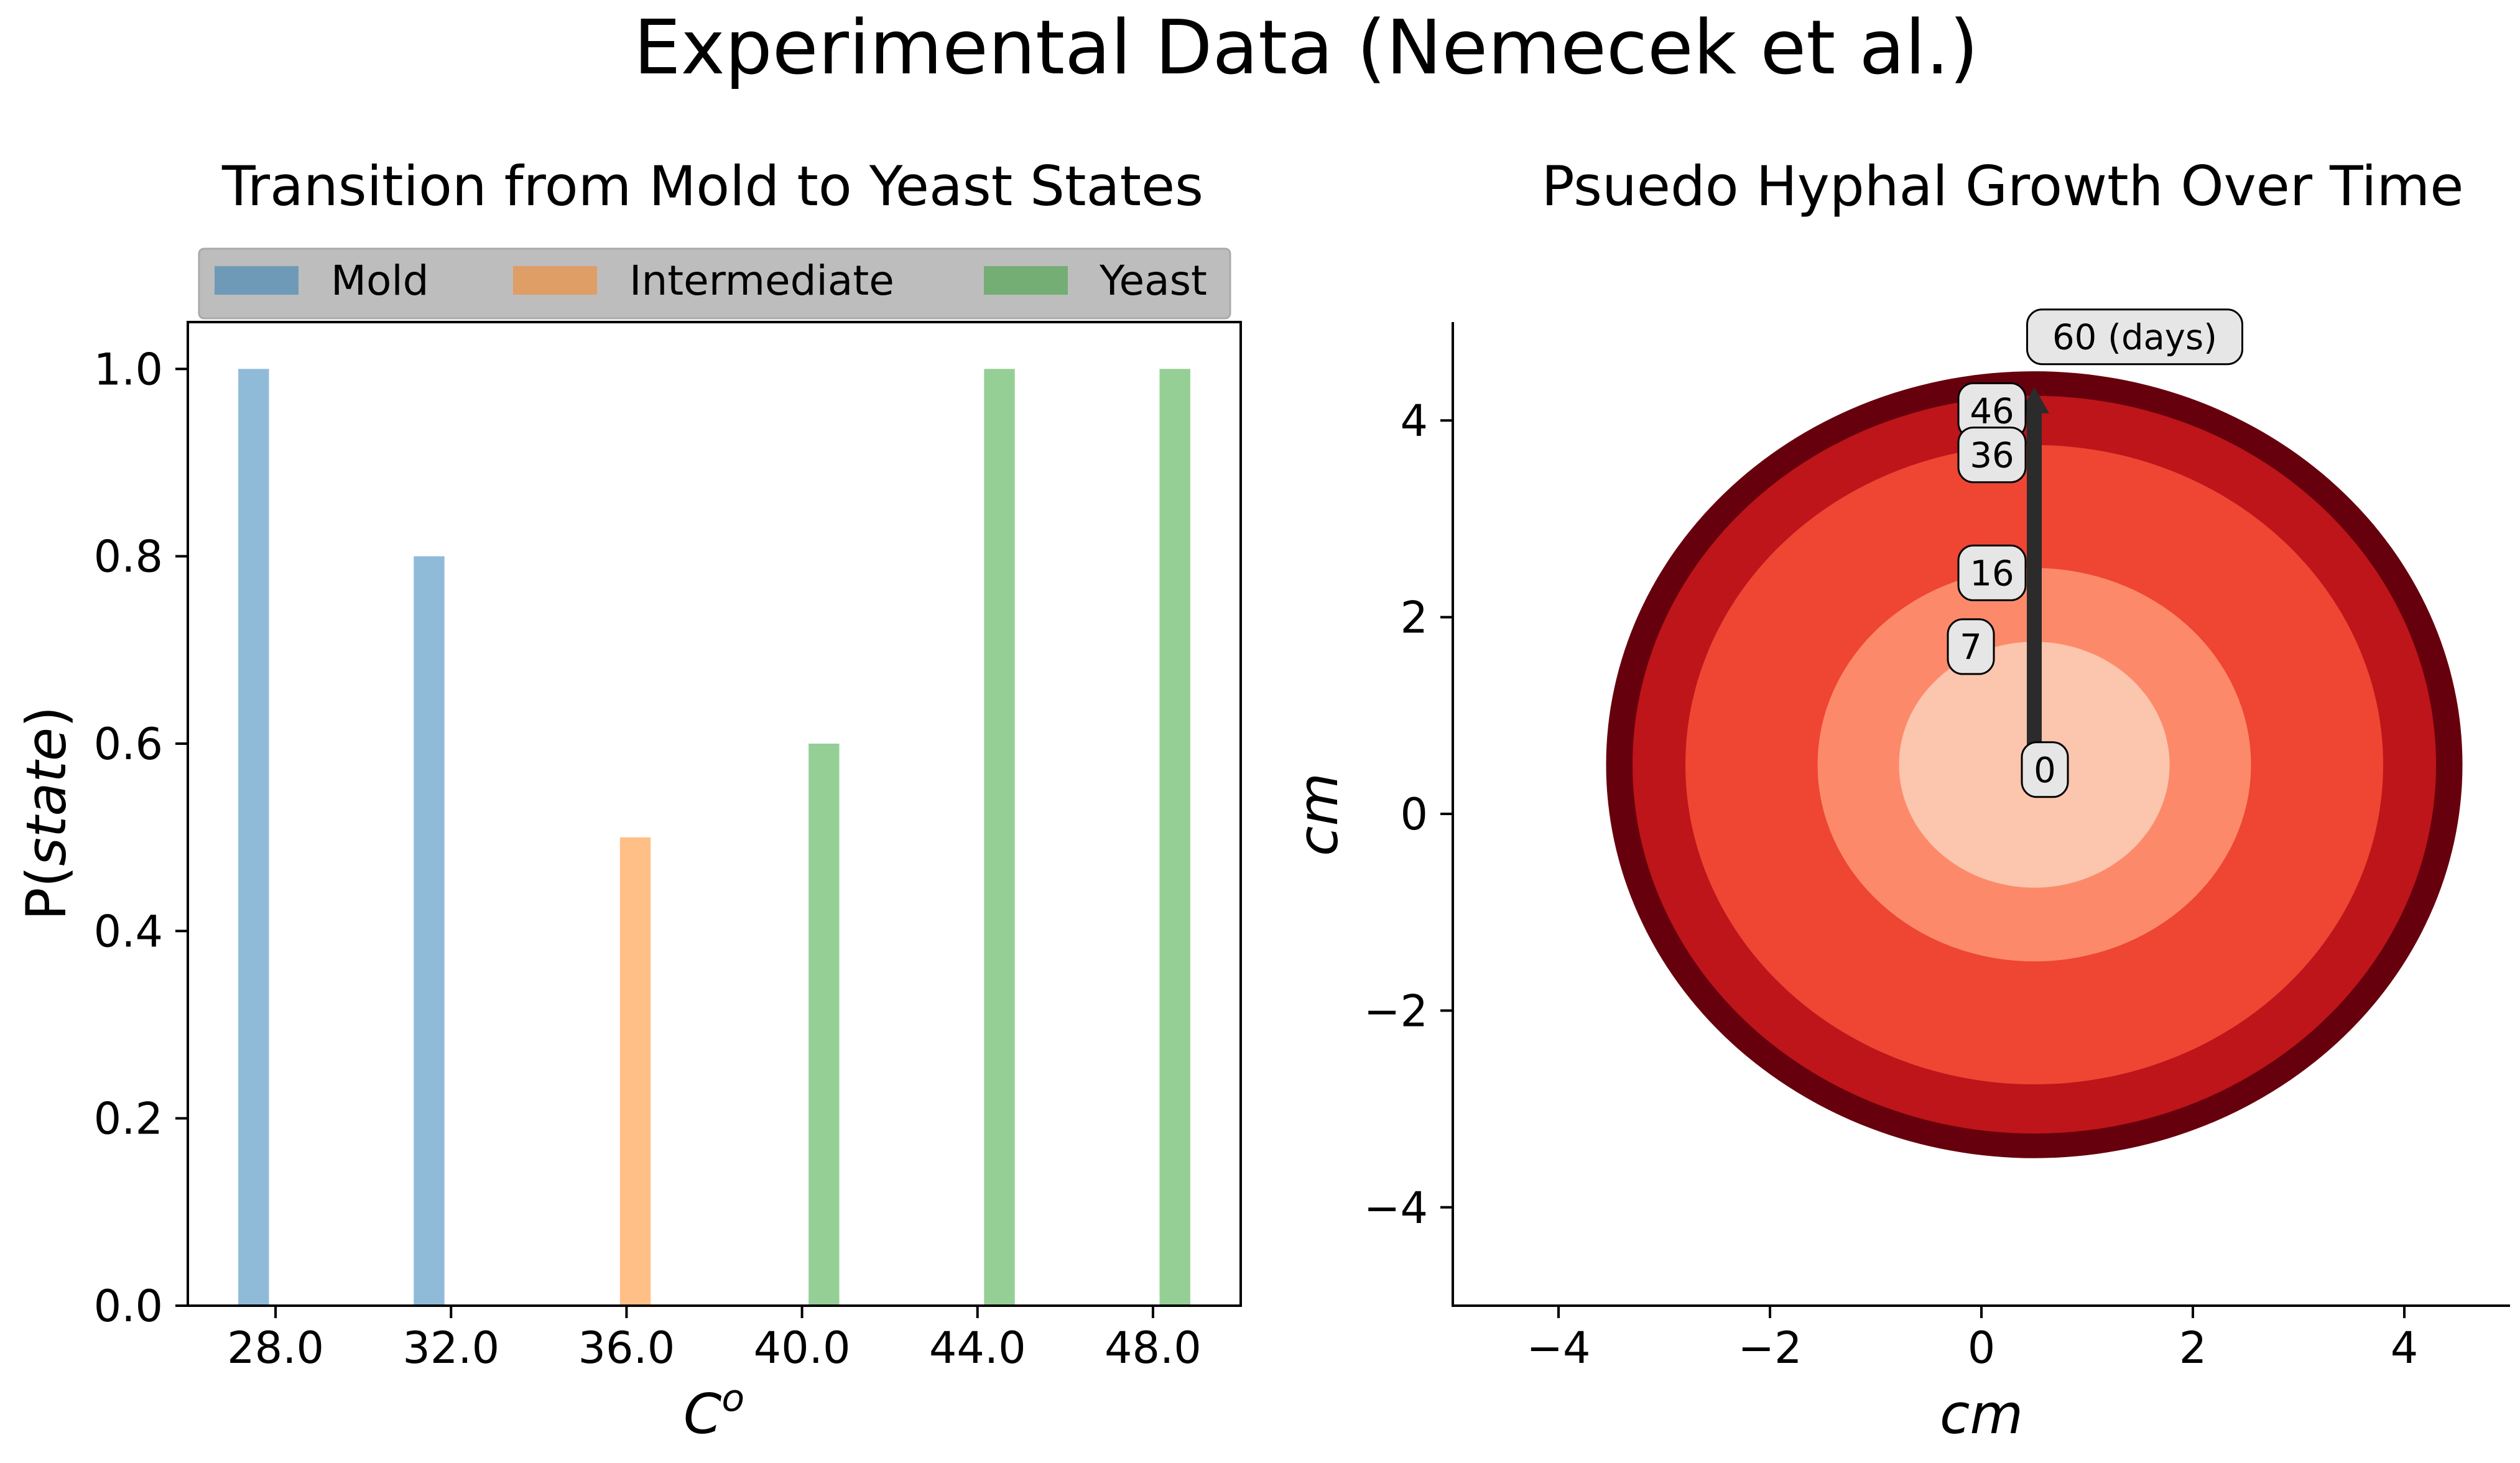  I want to click on legend-label-mold: Mold, so click(380, 281).